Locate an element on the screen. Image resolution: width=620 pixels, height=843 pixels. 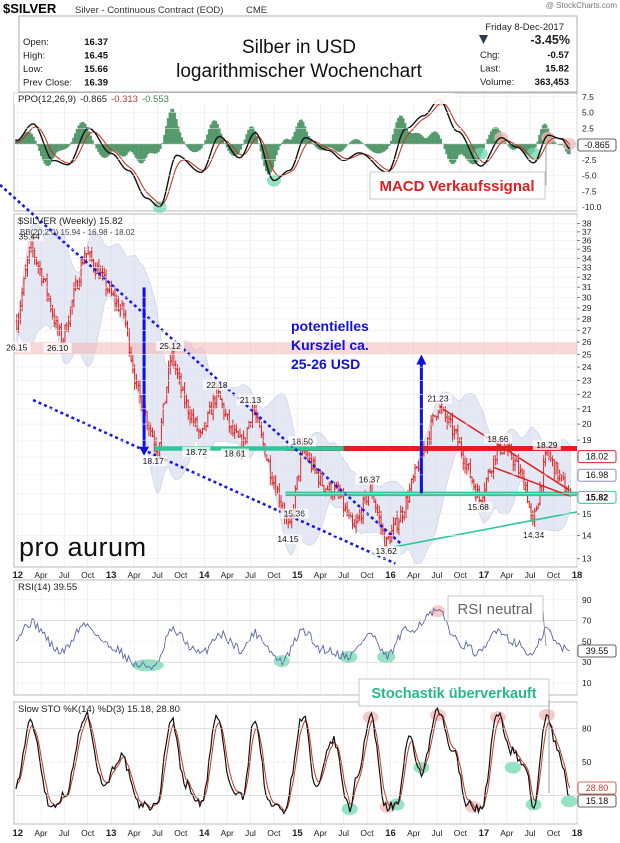
price-label: 18.61 is located at coordinates (235, 454).